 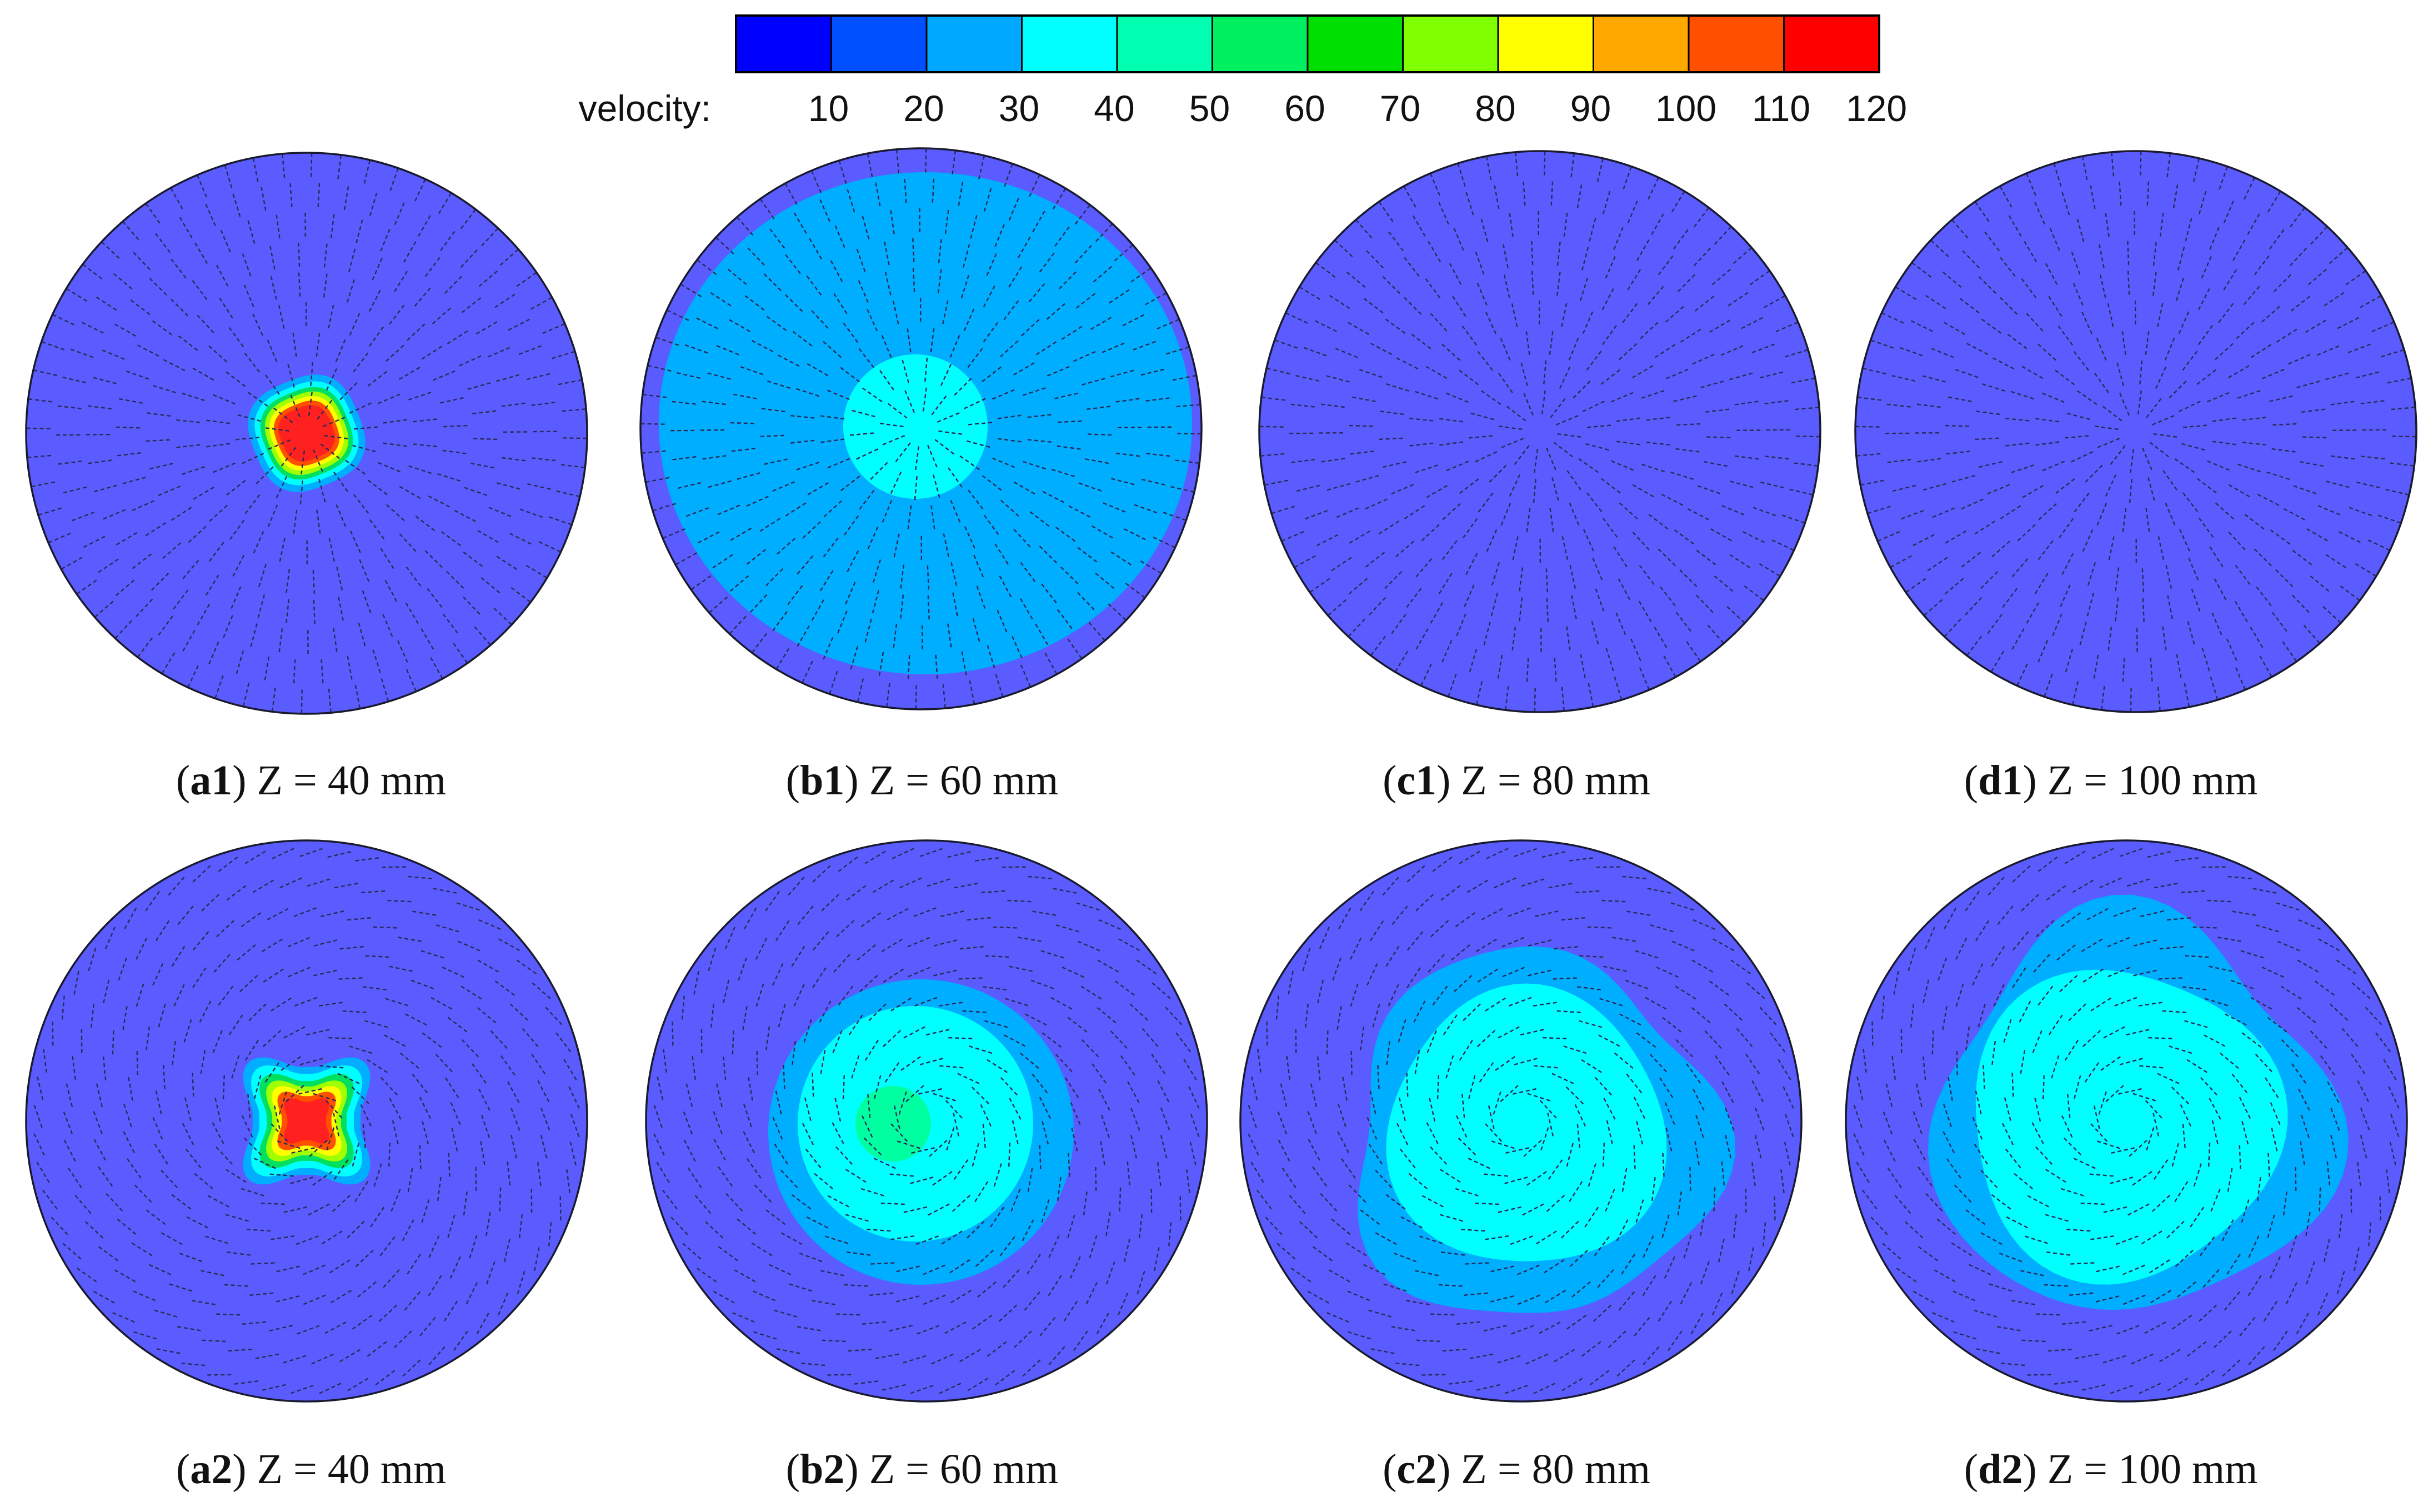 I want to click on panel-c1: (c1) Z = 80 mm, so click(x=1539, y=477).